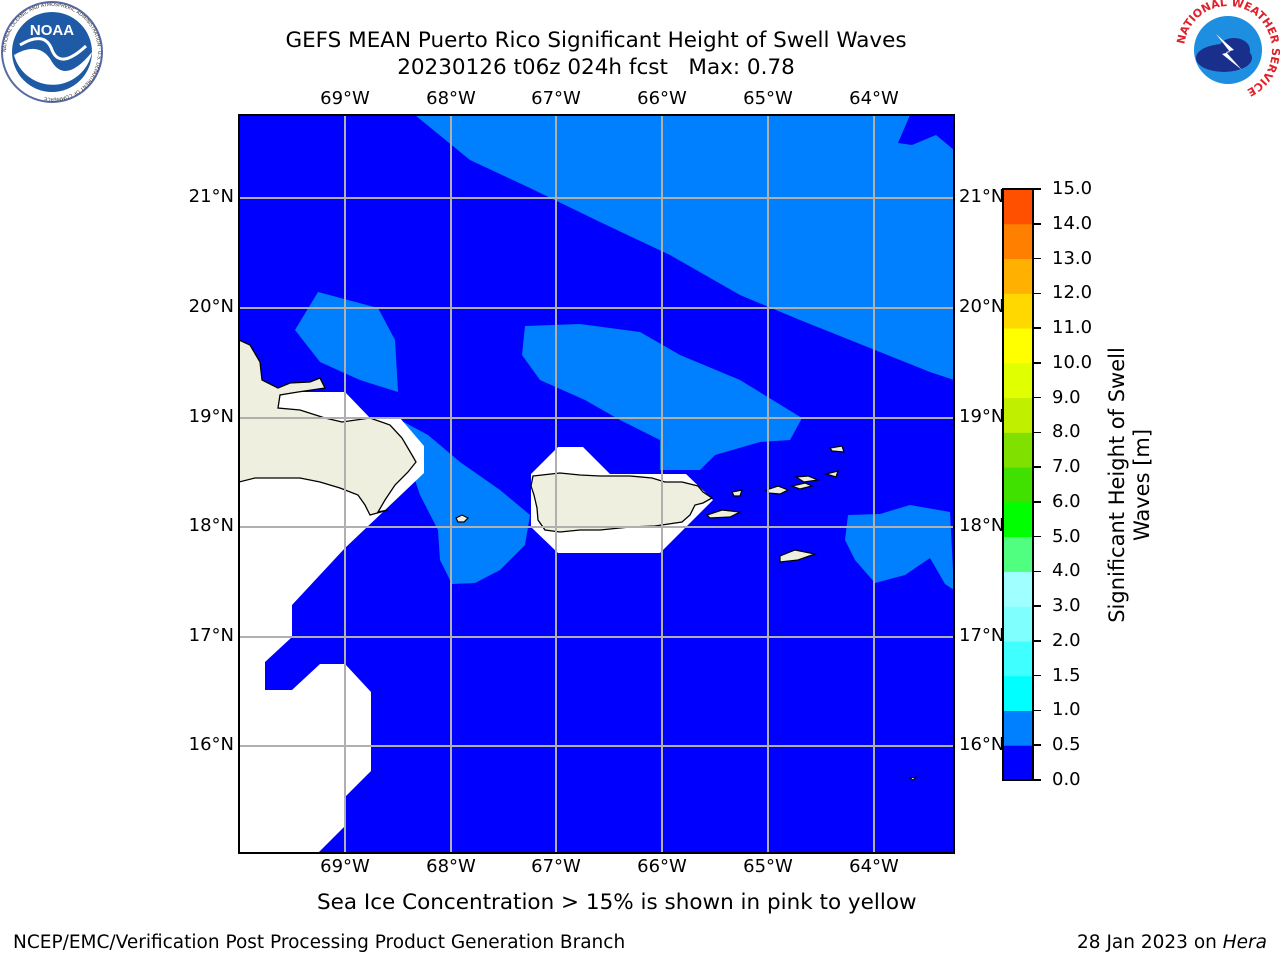 Image resolution: width=1280 pixels, height=960 pixels. Describe the element at coordinates (831, 474) in the screenshot. I see `land-virgin-gorda` at that location.